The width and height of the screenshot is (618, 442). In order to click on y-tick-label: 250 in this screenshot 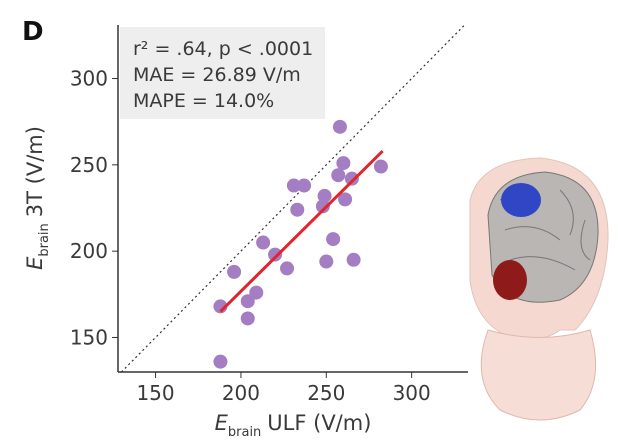, I will do `click(89, 165)`.